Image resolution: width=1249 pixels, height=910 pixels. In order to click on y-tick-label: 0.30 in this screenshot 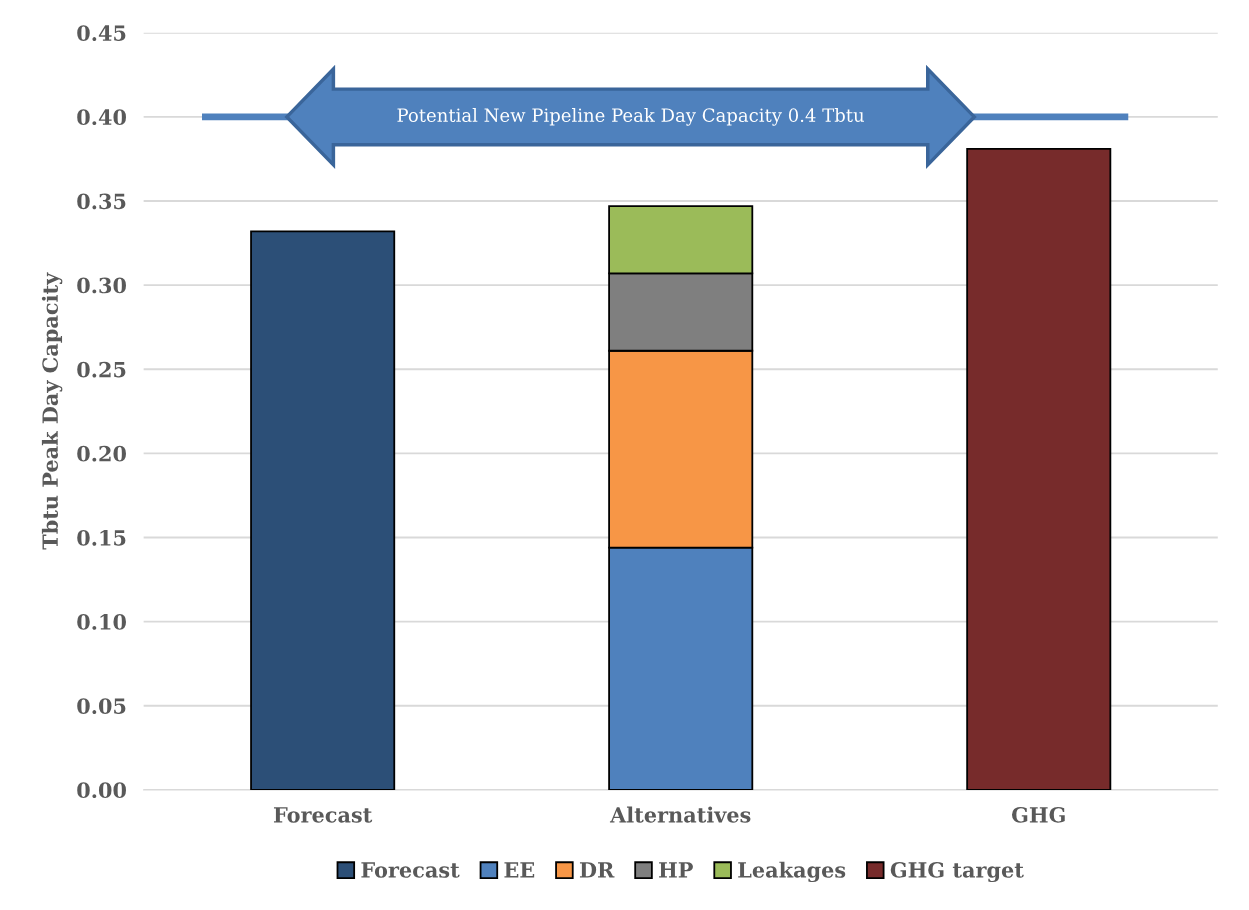, I will do `click(101, 285)`.